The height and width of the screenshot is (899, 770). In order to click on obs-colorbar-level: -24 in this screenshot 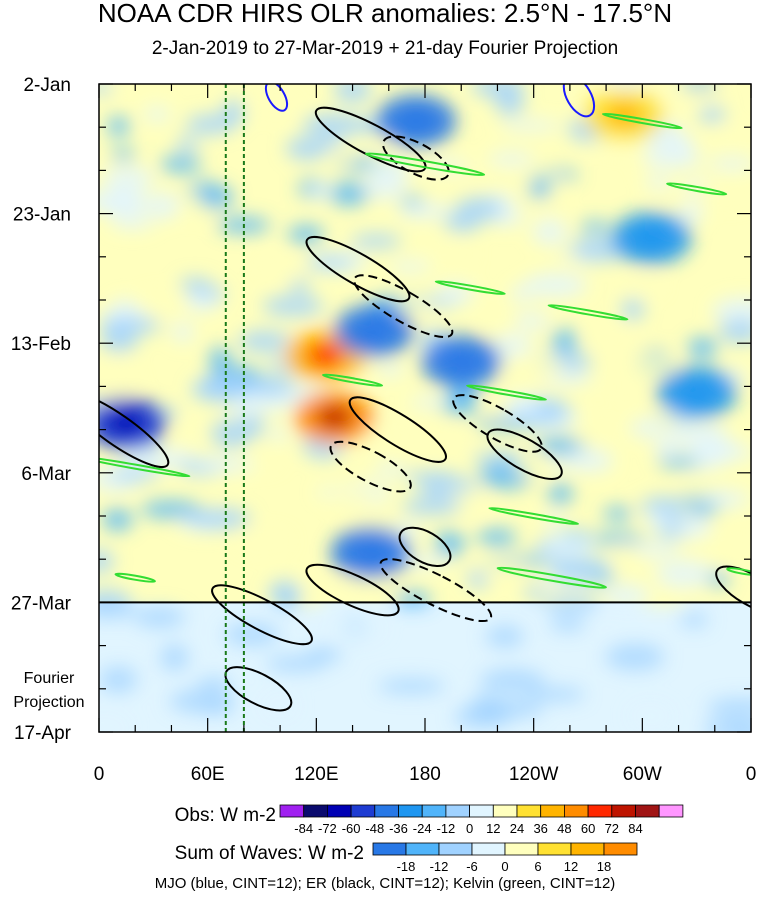, I will do `click(422, 828)`.